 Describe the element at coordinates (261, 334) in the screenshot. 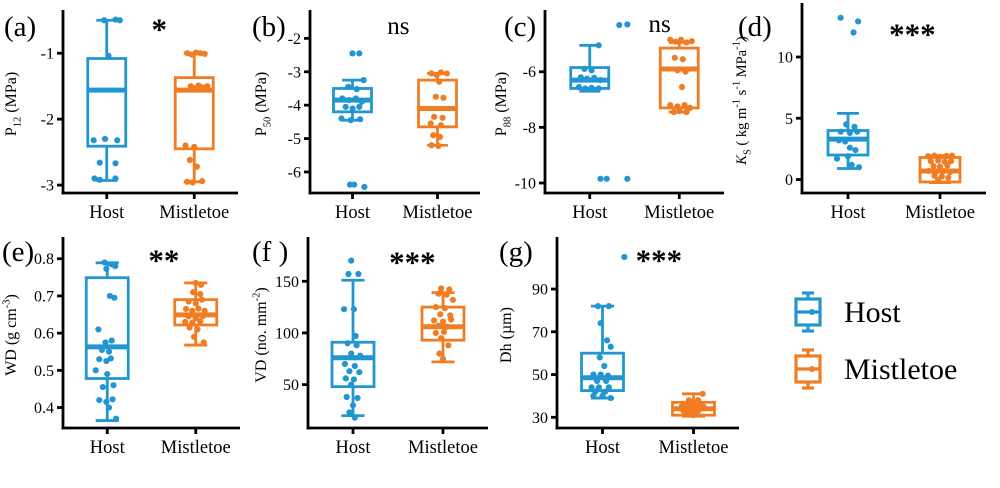

I see `y-axis-label: VD (no. mm-2)` at that location.